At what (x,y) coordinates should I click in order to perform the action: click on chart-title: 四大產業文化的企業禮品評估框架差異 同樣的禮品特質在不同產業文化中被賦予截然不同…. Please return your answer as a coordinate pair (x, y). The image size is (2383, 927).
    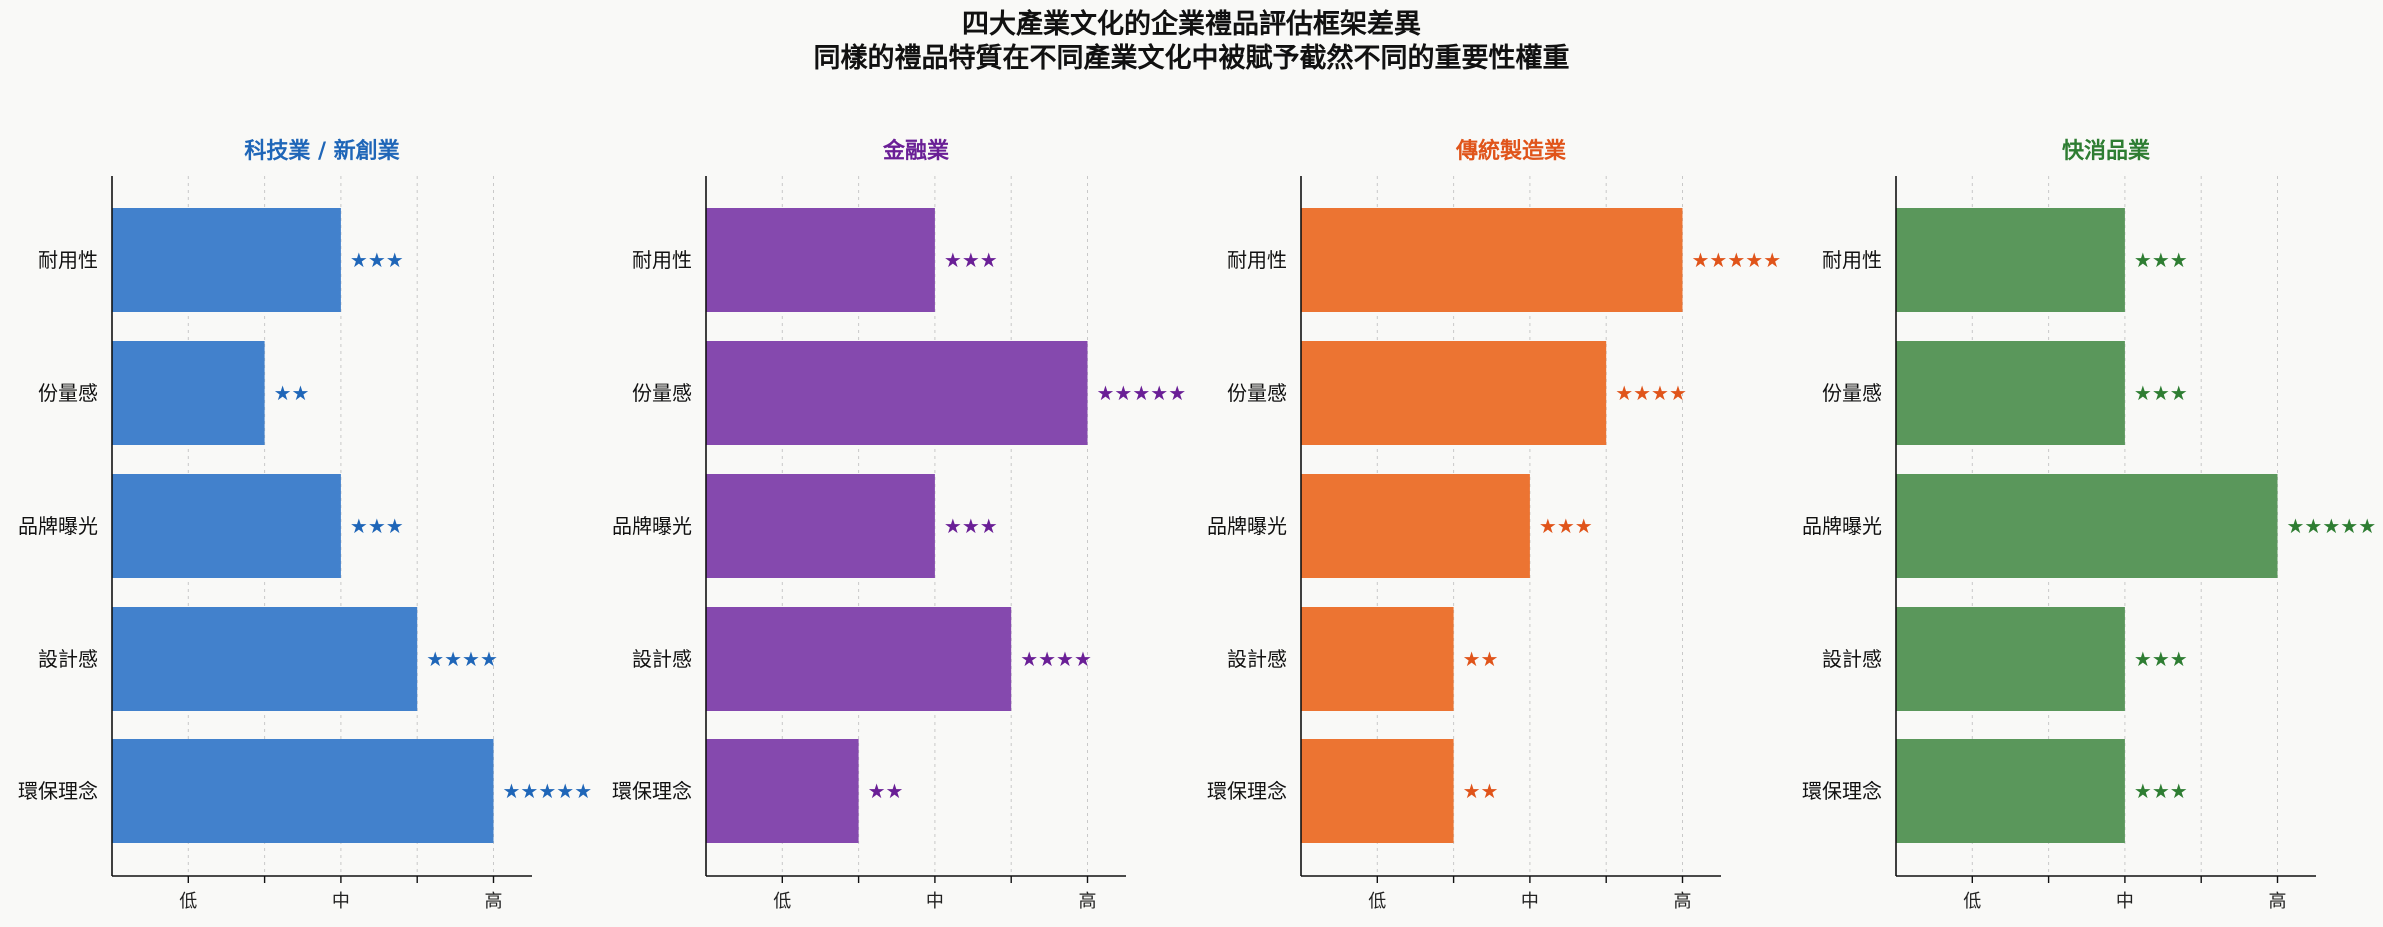
    Looking at the image, I should click on (1191, 42).